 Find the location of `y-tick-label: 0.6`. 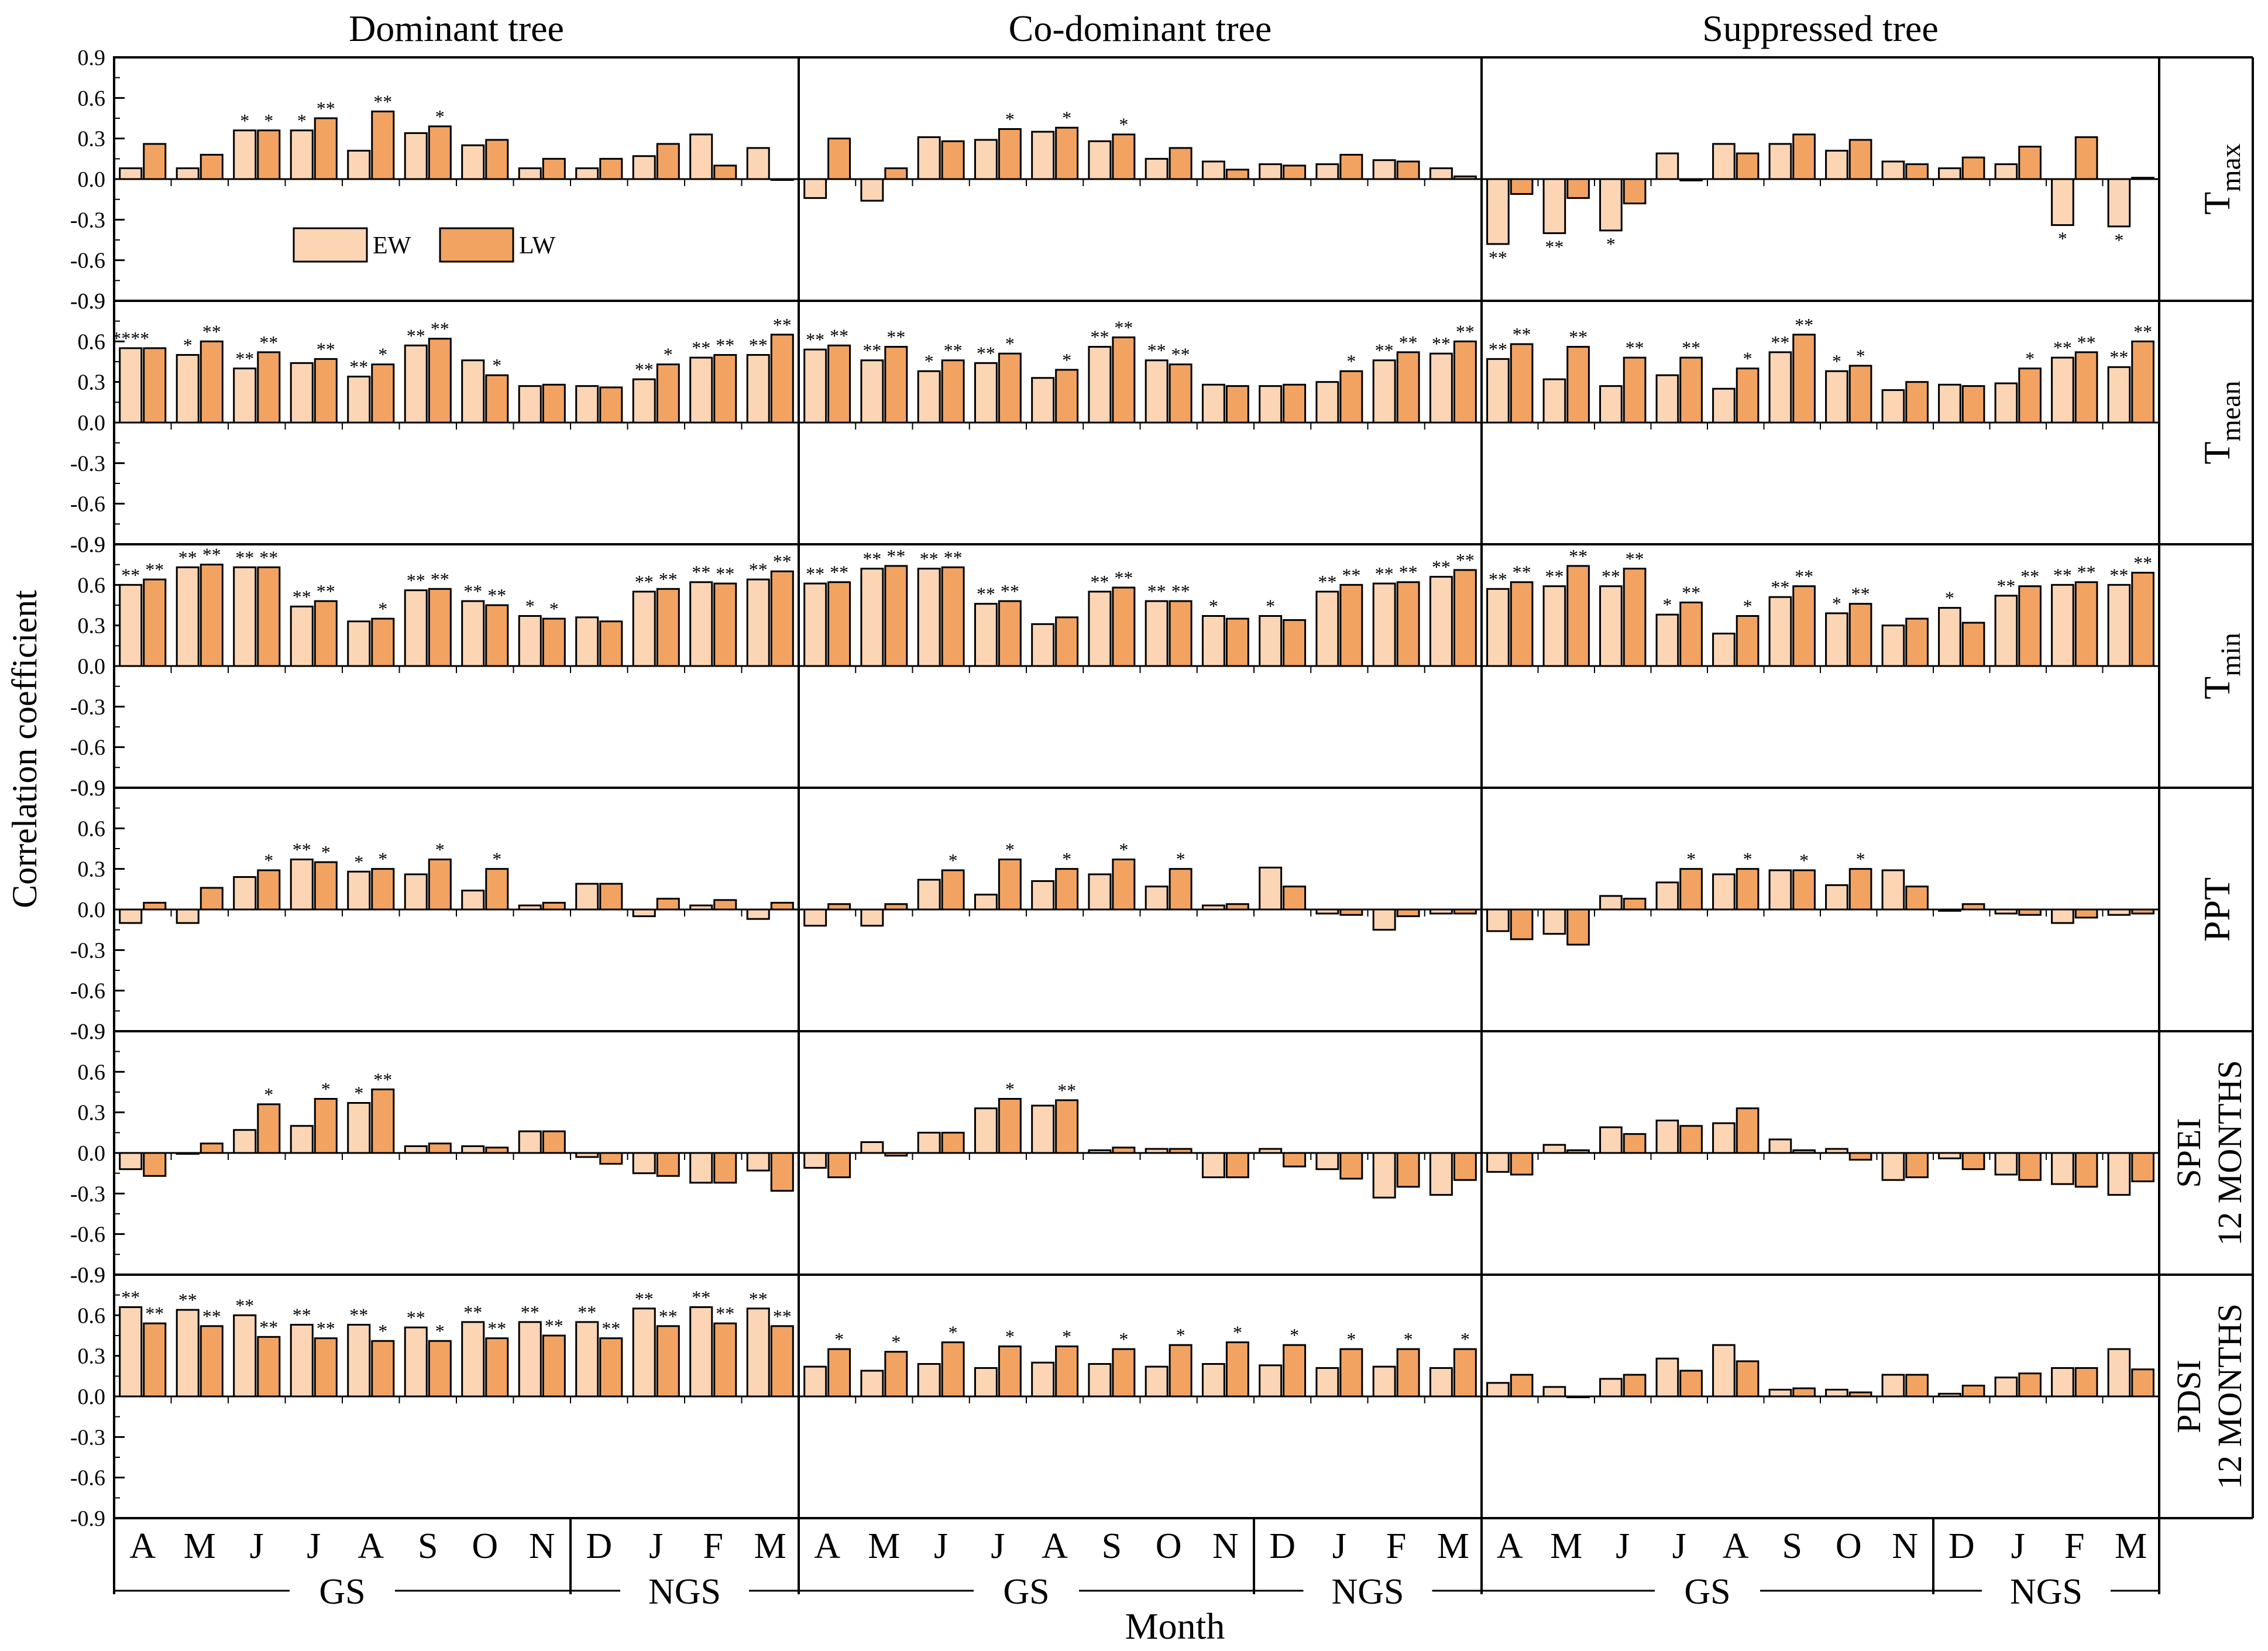

y-tick-label: 0.6 is located at coordinates (92, 341).